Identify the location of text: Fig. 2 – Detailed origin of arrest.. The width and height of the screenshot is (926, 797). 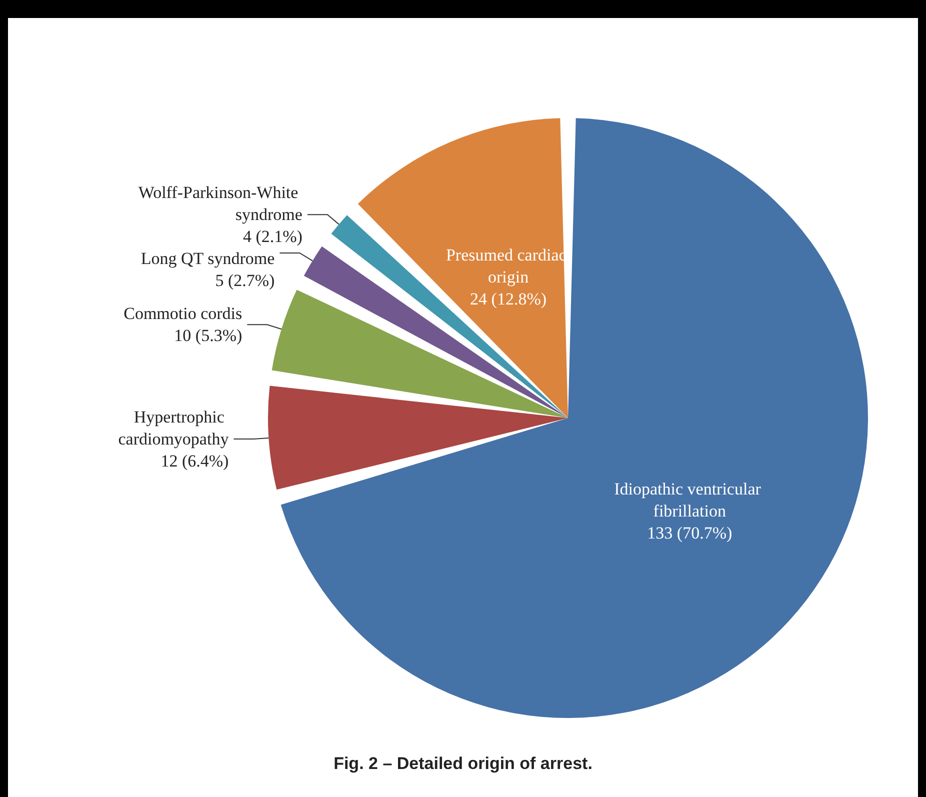
(463, 763).